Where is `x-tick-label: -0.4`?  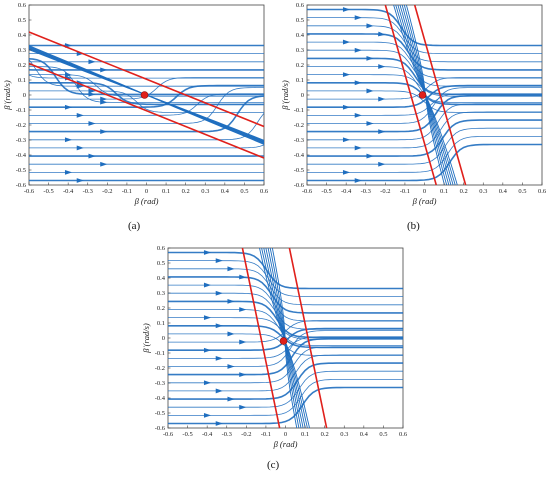
x-tick-label: -0.4 is located at coordinates (207, 434).